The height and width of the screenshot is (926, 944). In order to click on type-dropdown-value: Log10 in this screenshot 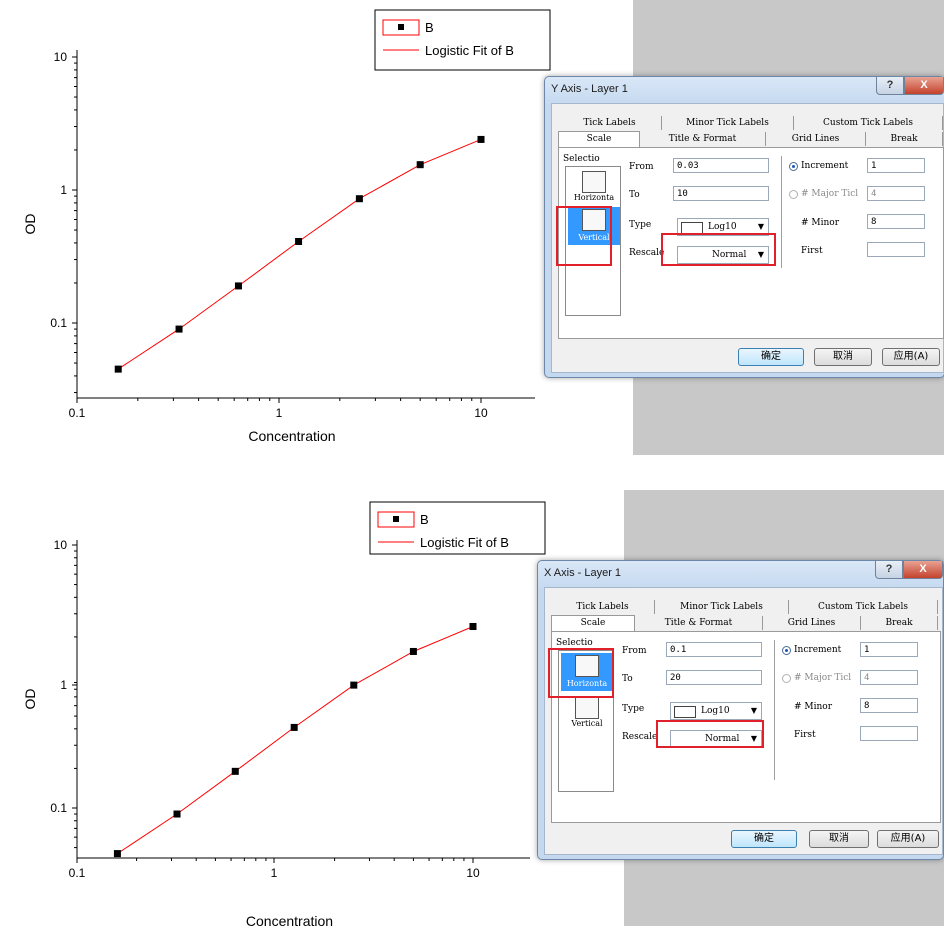, I will do `click(715, 711)`.